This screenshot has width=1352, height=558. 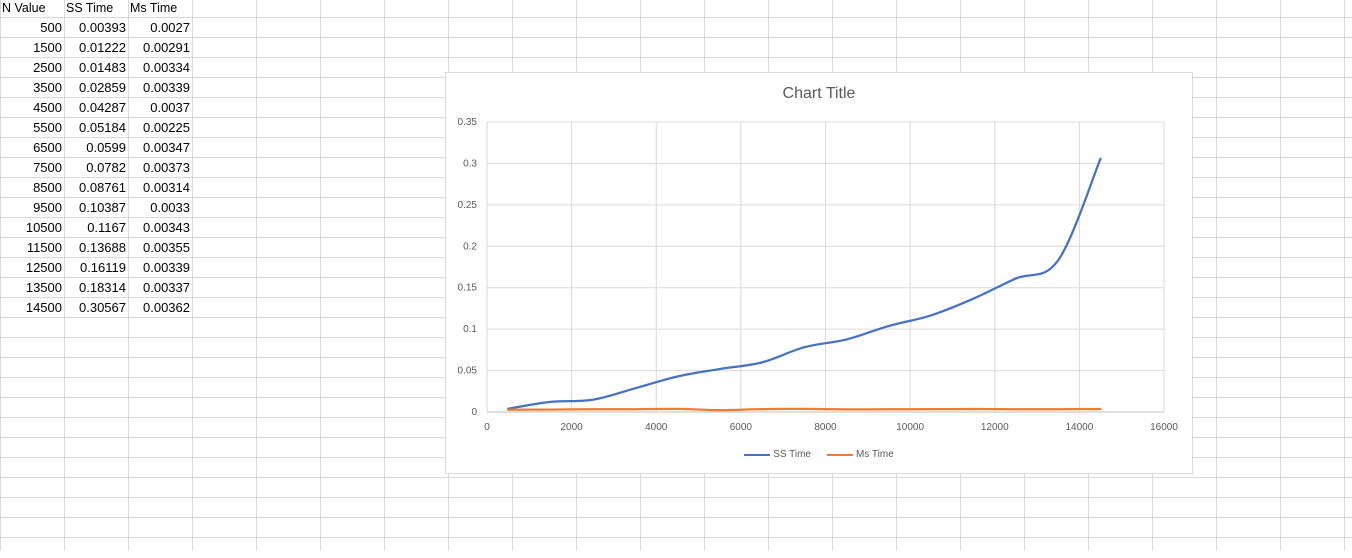 I want to click on table-cell: 7500, so click(x=47, y=167).